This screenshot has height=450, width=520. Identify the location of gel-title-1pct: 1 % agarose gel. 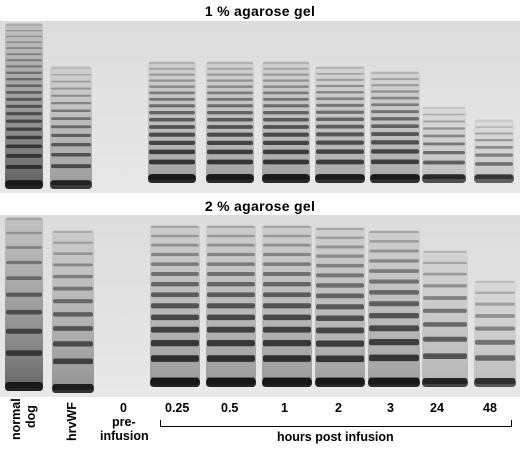
(260, 11).